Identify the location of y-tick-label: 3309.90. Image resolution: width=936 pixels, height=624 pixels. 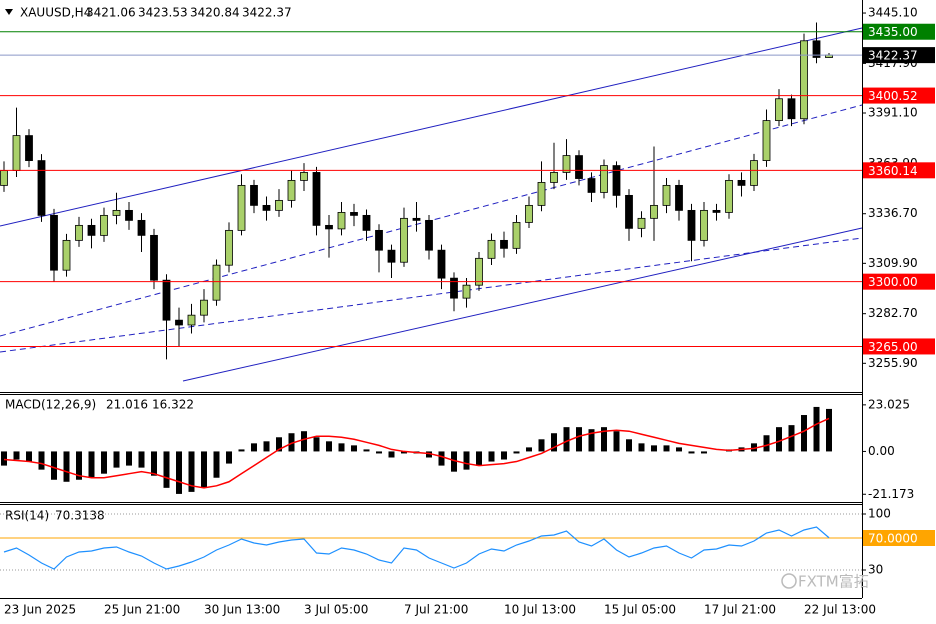
(893, 263).